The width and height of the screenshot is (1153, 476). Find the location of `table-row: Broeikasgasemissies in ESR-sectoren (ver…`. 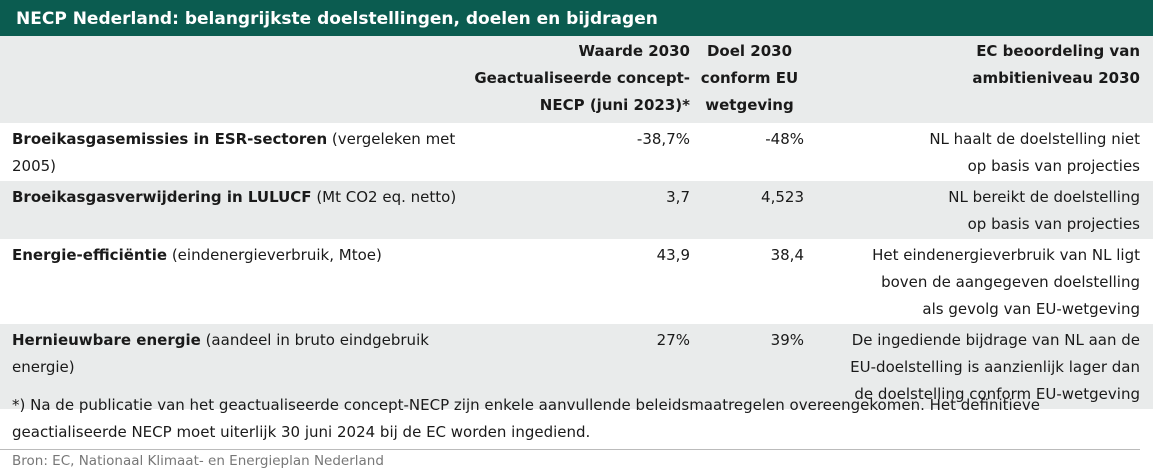

table-row: Broeikasgasemissies in ESR-sectoren (ver… is located at coordinates (576, 152).